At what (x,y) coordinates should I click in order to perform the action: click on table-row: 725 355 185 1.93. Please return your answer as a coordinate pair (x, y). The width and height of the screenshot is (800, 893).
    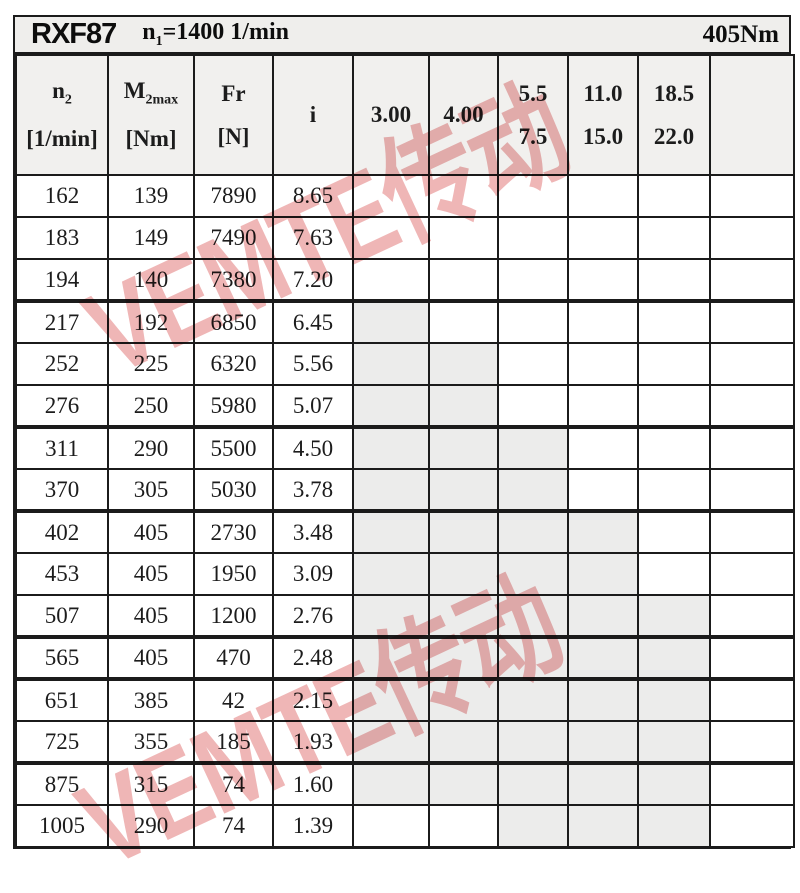
    Looking at the image, I should click on (405, 742).